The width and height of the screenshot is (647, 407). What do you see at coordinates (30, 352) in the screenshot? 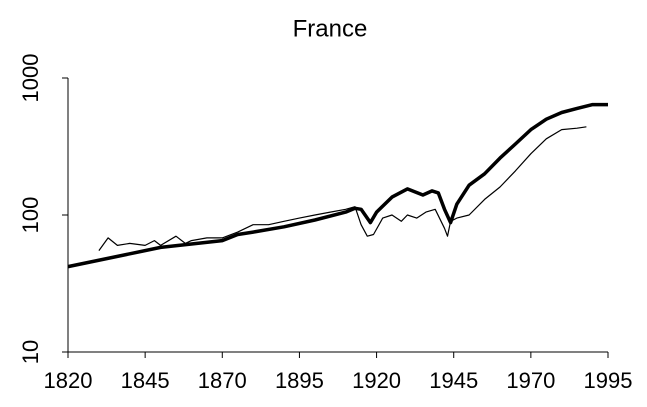
I see `y-tick-label: 10` at bounding box center [30, 352].